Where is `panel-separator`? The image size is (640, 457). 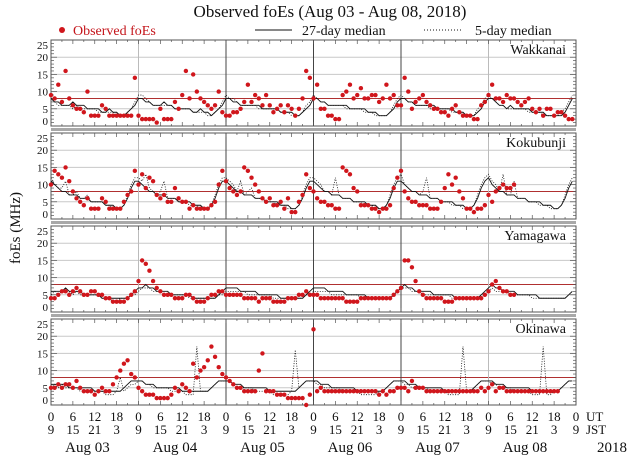 panel-separator is located at coordinates (313, 315).